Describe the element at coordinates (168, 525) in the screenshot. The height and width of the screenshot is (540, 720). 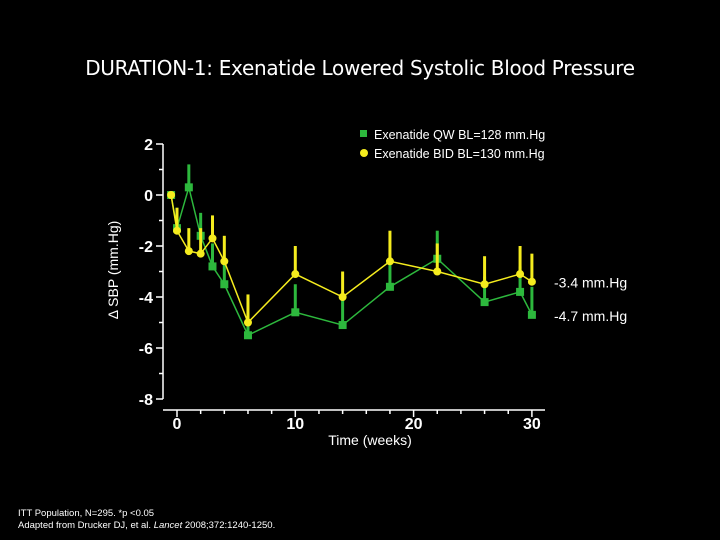
I see `citation-journal: Lancet` at that location.